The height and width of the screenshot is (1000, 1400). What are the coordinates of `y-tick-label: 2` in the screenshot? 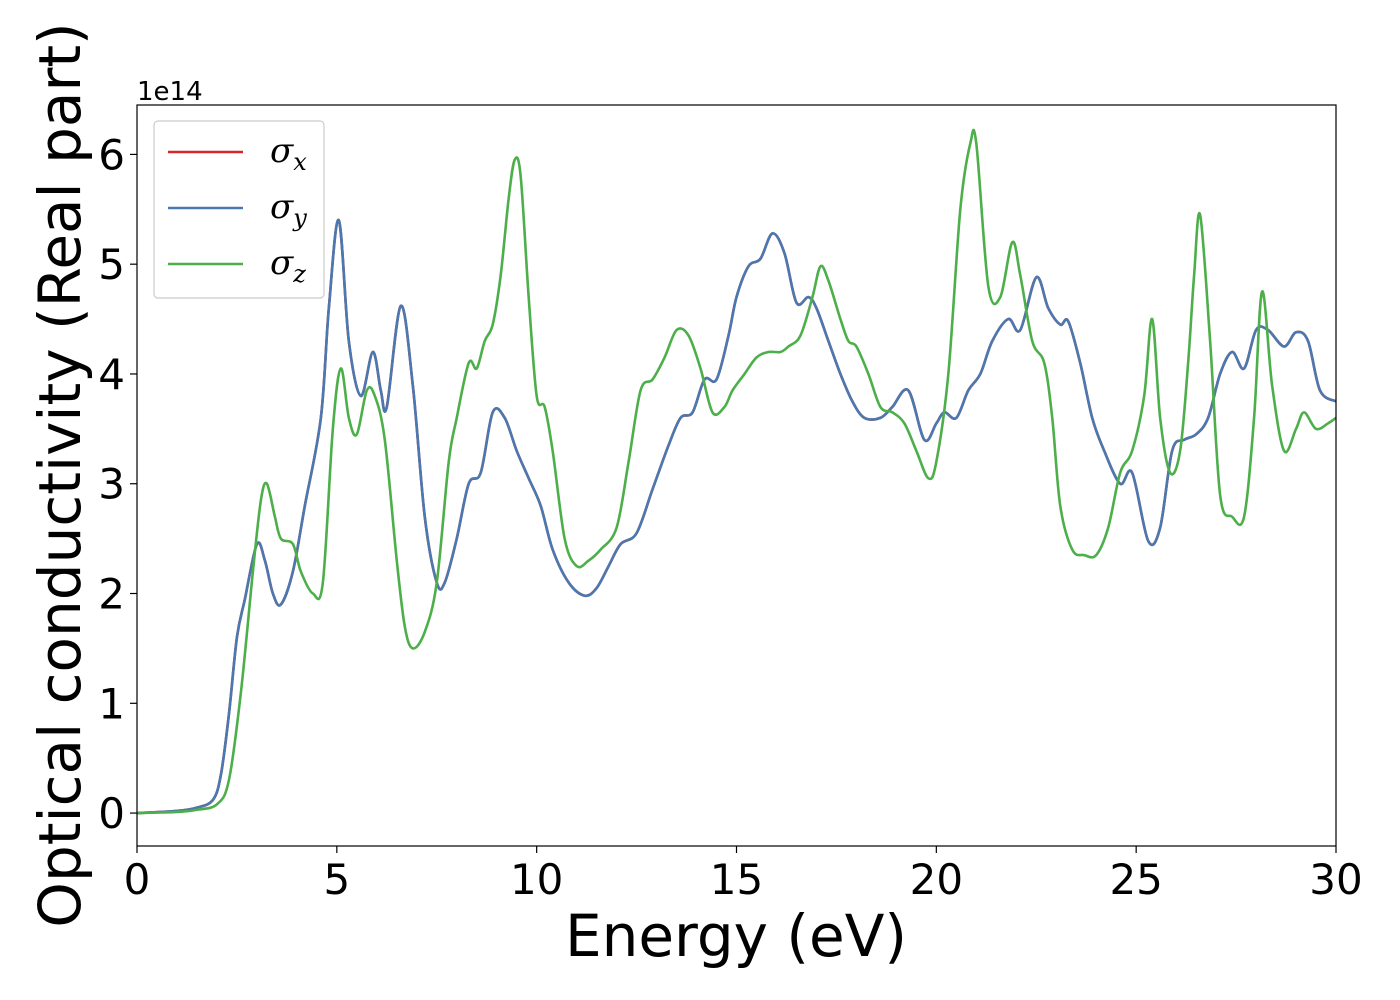 It's located at (111, 594).